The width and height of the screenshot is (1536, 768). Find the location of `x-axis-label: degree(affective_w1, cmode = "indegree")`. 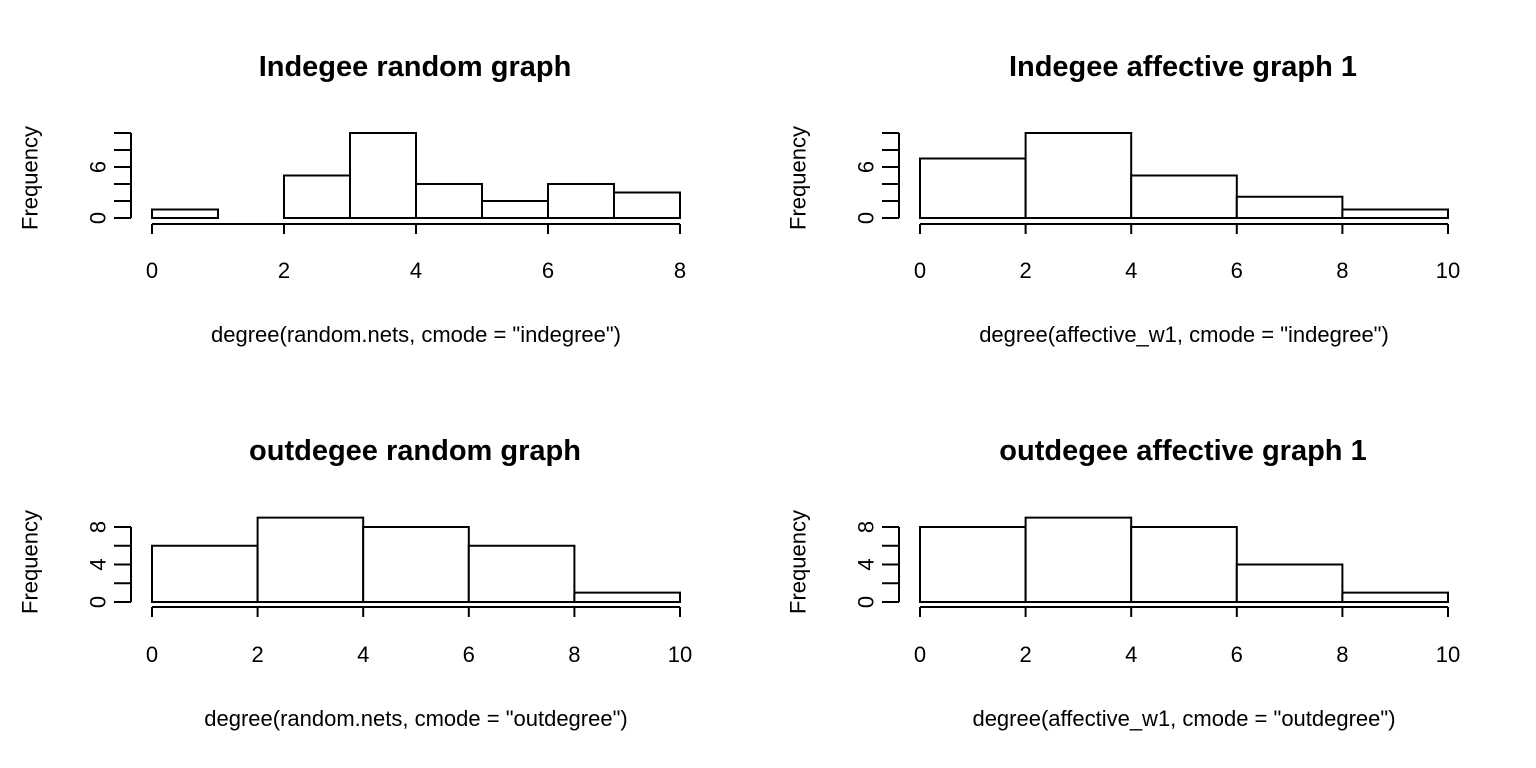

x-axis-label: degree(affective_w1, cmode = "indegree") is located at coordinates (1184, 334).